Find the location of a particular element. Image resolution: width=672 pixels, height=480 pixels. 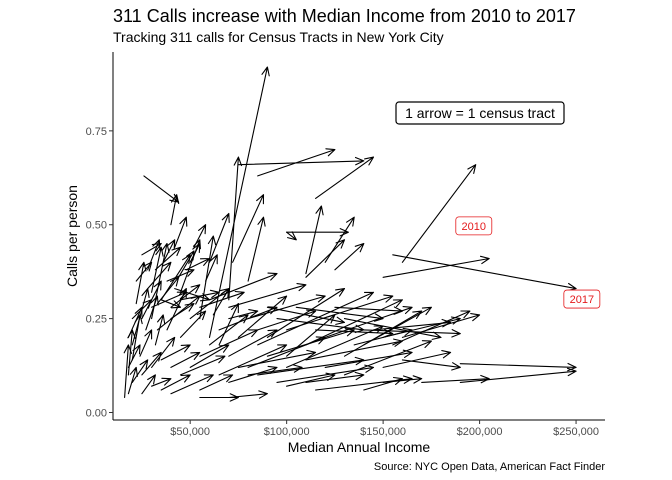

x-tick-label-1: $100,000 is located at coordinates (287, 432).